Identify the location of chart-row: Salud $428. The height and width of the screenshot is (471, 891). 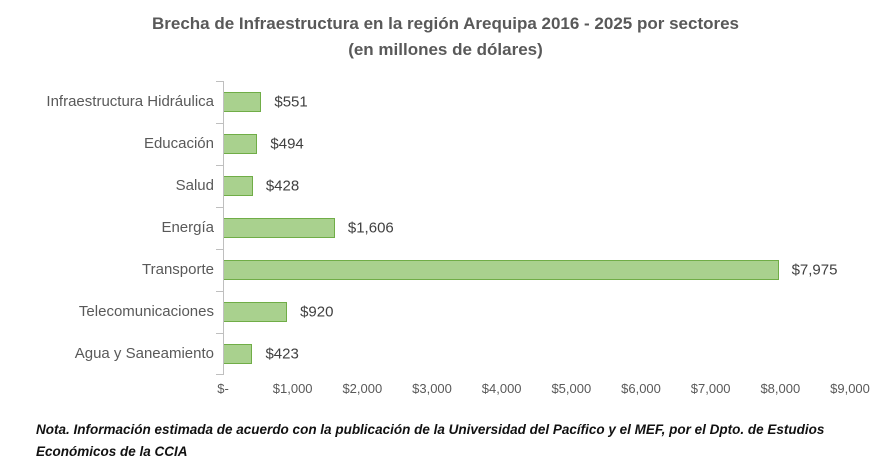
(425, 186).